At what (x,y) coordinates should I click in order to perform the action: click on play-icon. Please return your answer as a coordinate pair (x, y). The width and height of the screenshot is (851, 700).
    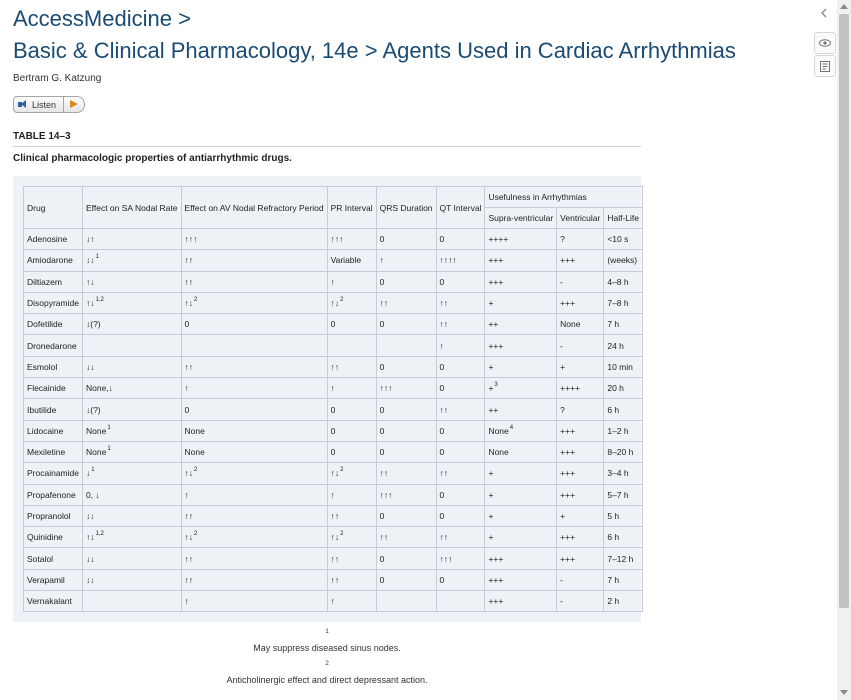
    Looking at the image, I should click on (74, 104).